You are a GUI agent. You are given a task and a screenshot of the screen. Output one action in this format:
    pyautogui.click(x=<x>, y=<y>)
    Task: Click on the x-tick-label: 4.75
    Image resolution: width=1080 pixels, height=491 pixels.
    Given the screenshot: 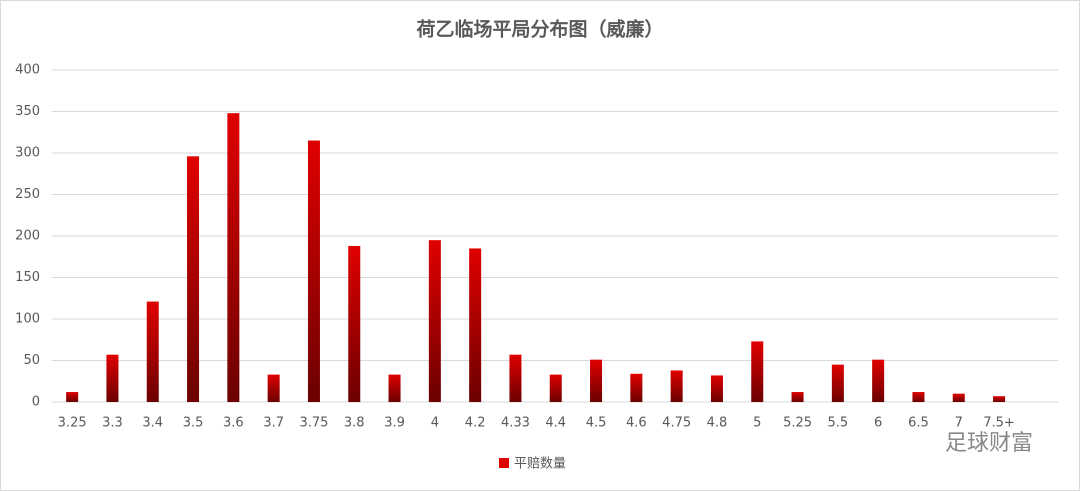 What is the action you would take?
    pyautogui.click(x=676, y=423)
    